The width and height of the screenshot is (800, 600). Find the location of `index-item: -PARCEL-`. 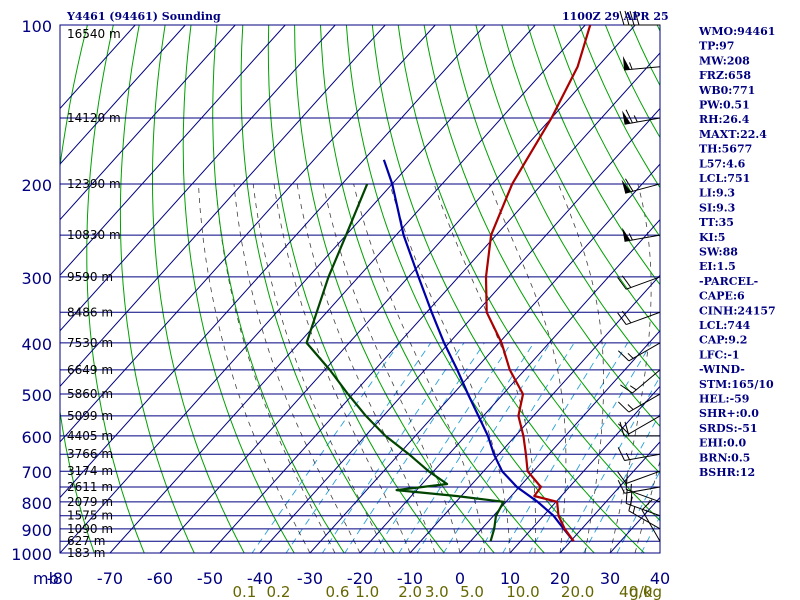

index-item: -PARCEL- is located at coordinates (728, 281).